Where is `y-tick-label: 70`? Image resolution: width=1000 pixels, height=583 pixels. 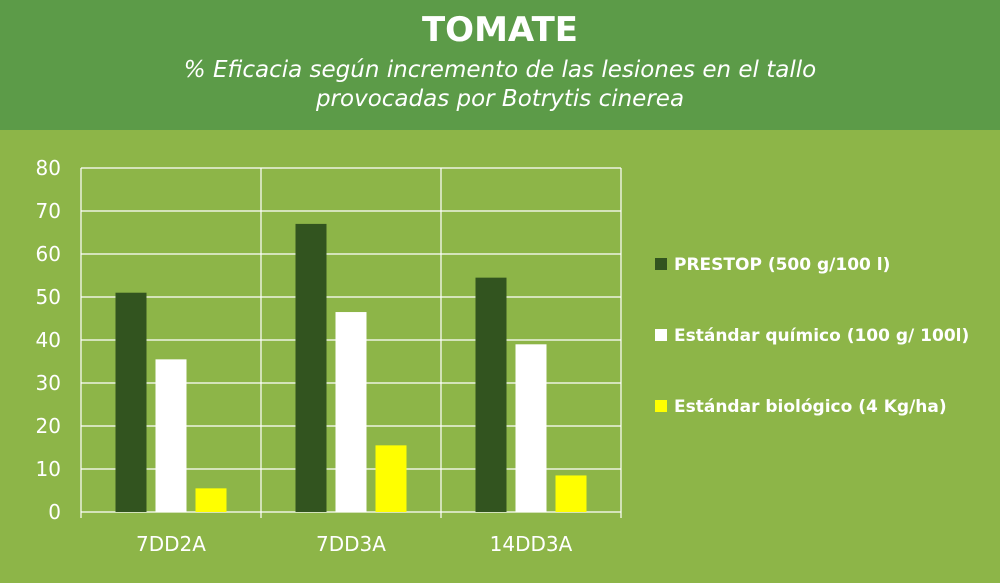 y-tick-label: 70 is located at coordinates (48, 211).